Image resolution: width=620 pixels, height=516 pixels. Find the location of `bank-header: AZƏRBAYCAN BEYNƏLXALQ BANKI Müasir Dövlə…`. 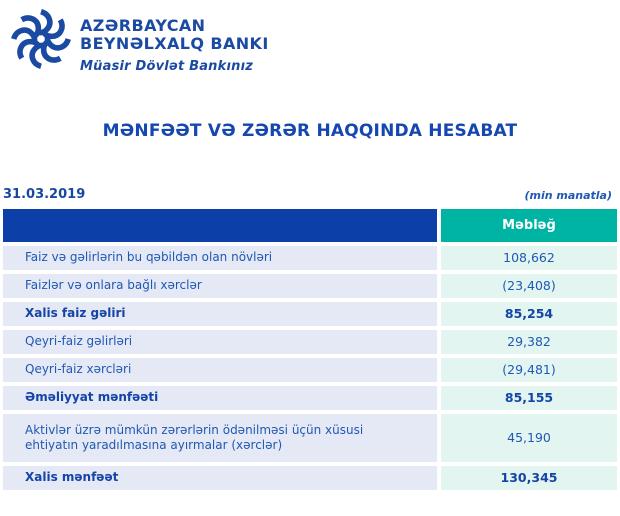

bank-header: AZƏRBAYCAN BEYNƏLXALQ BANKI Müasir Dövlə… is located at coordinates (310, 37).